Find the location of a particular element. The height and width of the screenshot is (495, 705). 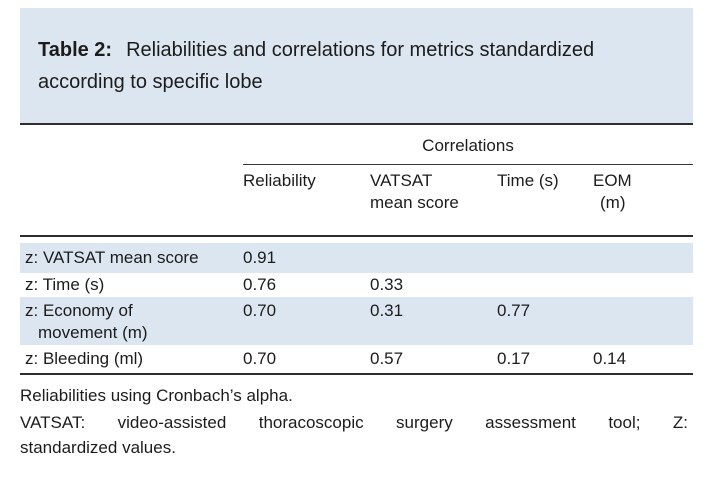

correlations-spanner-label: Correlations is located at coordinates (468, 145).